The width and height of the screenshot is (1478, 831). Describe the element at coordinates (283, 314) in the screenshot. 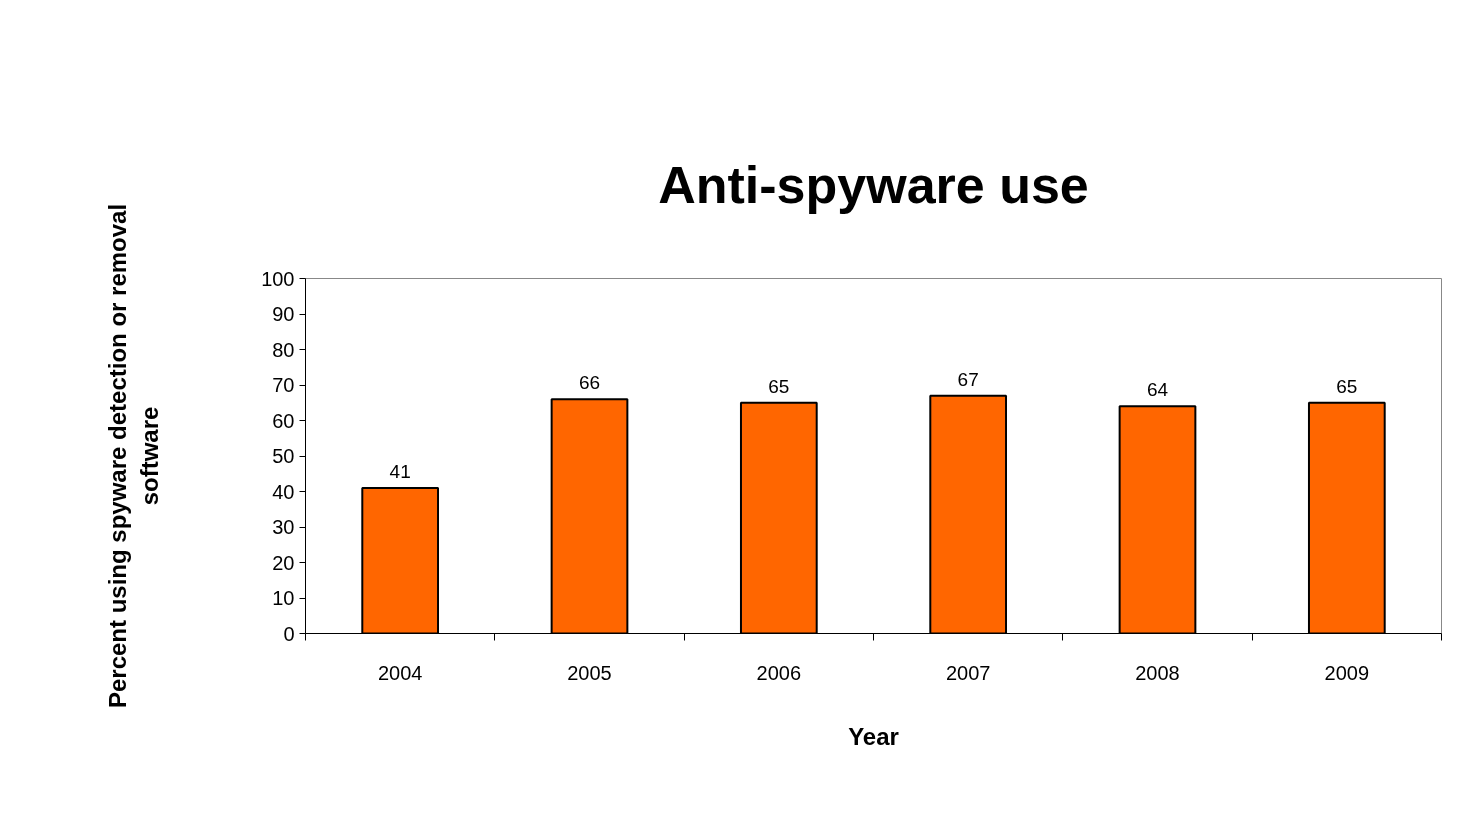

I see `y-tick-label: 90` at that location.